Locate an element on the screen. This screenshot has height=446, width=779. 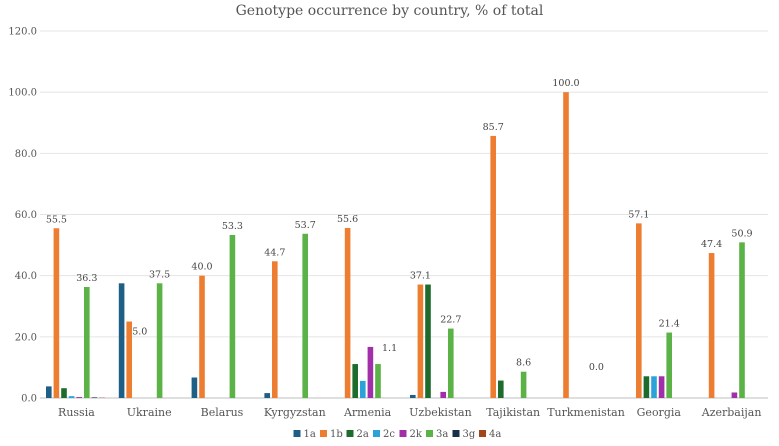
legend-swatch-1a is located at coordinates (297, 433).